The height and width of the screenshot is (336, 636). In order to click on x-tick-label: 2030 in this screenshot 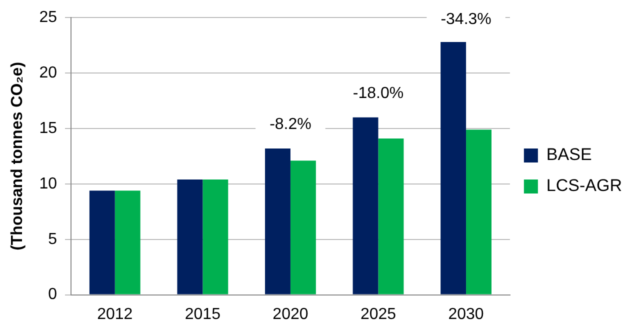, I will do `click(466, 314)`.